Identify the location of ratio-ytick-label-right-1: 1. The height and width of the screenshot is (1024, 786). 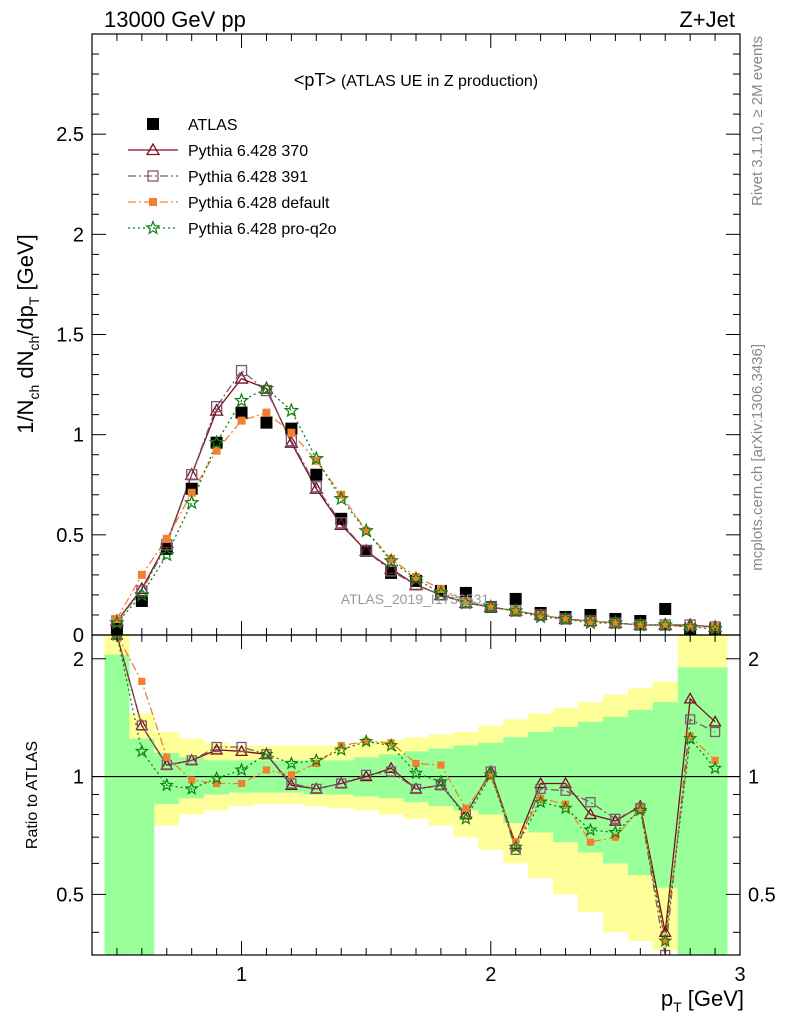
(753, 778).